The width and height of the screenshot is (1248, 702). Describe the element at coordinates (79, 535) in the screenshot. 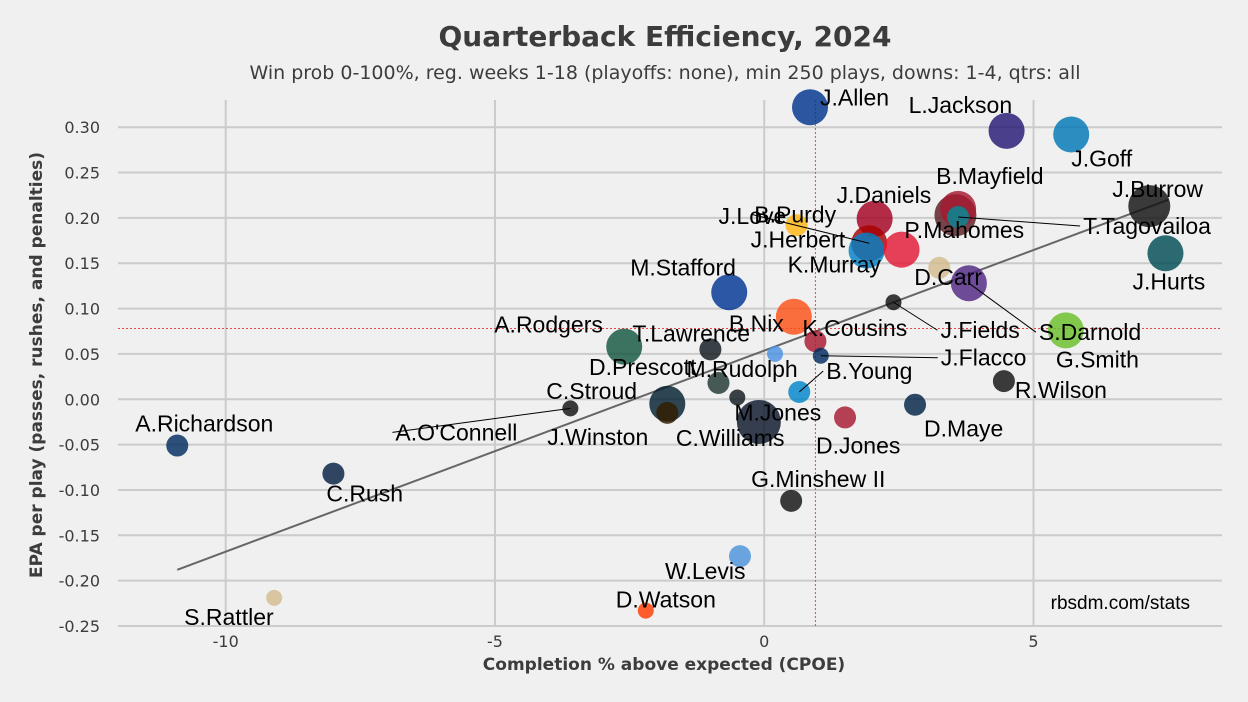

I see `y-tick-label: -0.15` at that location.